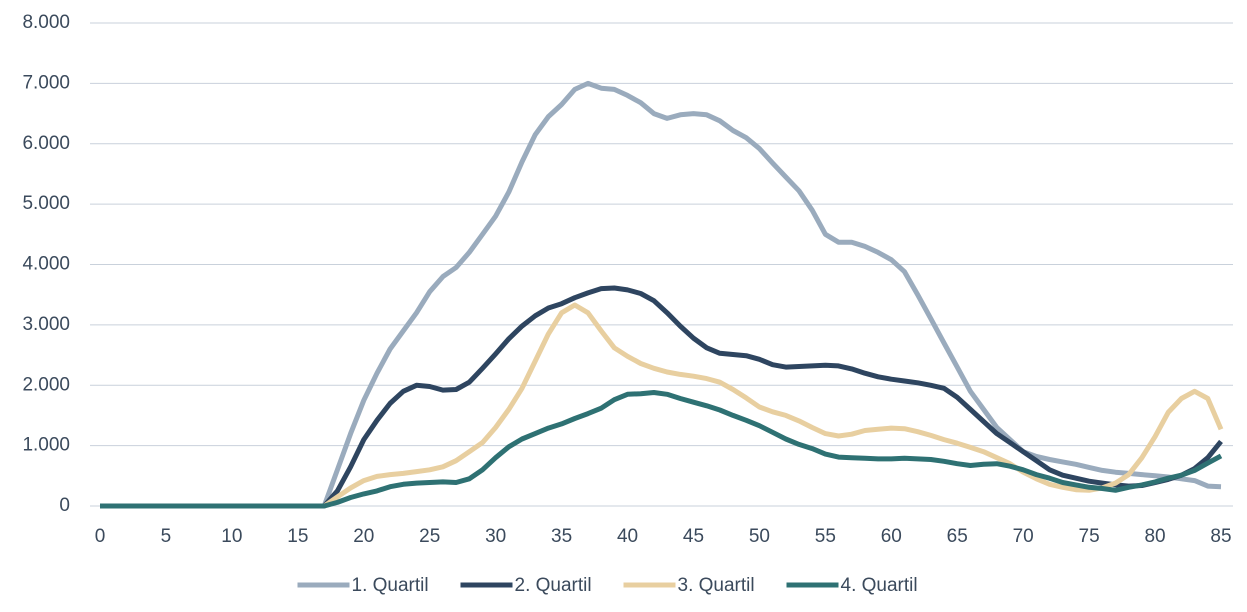 This screenshot has width=1247, height=612. Describe the element at coordinates (46, 22) in the screenshot. I see `y-tick-label: 8.000` at that location.